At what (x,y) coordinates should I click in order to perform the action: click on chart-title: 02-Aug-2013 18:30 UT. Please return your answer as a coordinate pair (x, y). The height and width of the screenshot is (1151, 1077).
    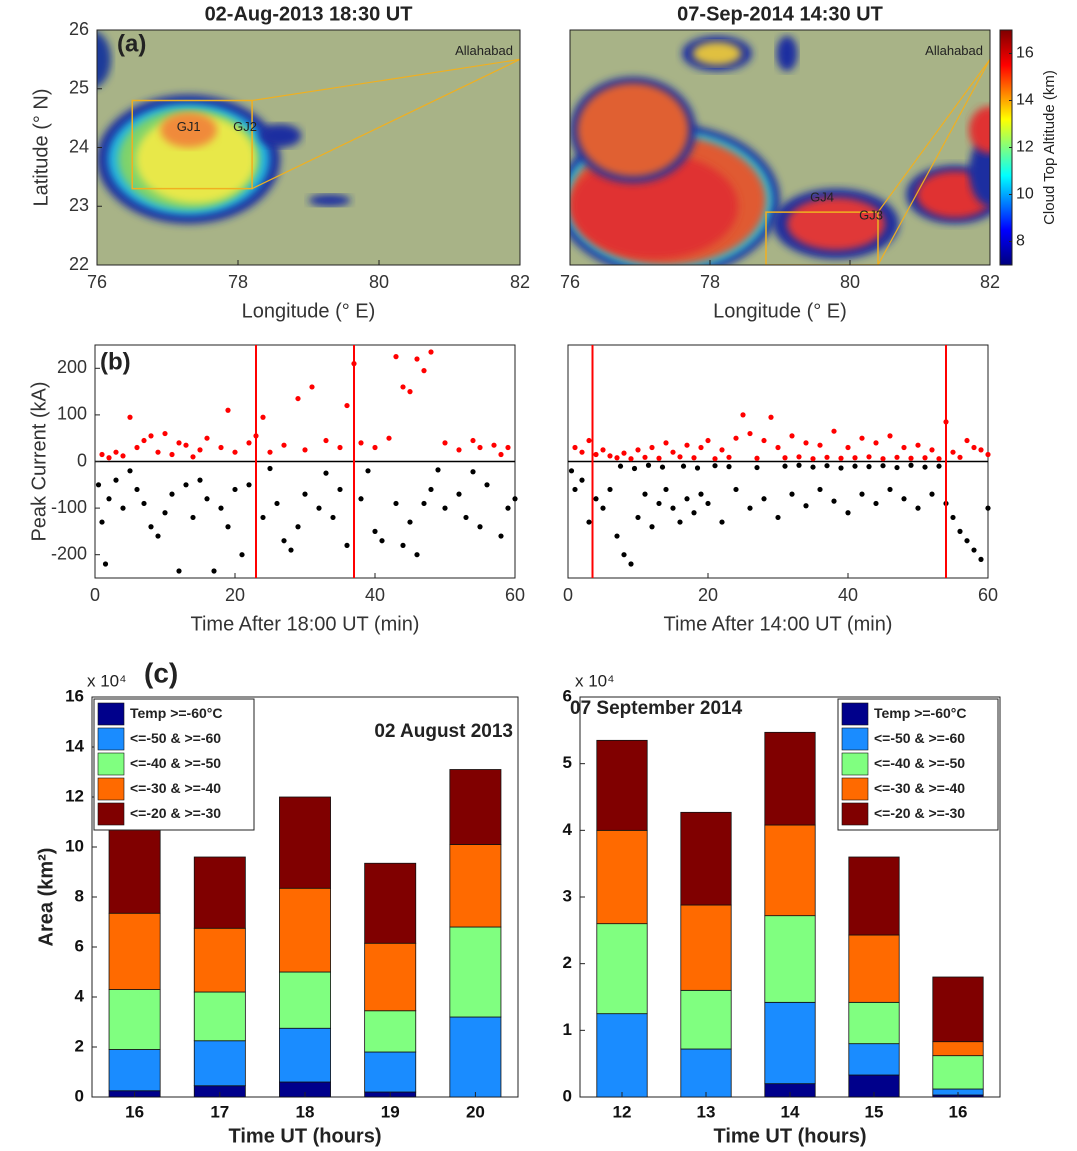
    Looking at the image, I should click on (309, 14).